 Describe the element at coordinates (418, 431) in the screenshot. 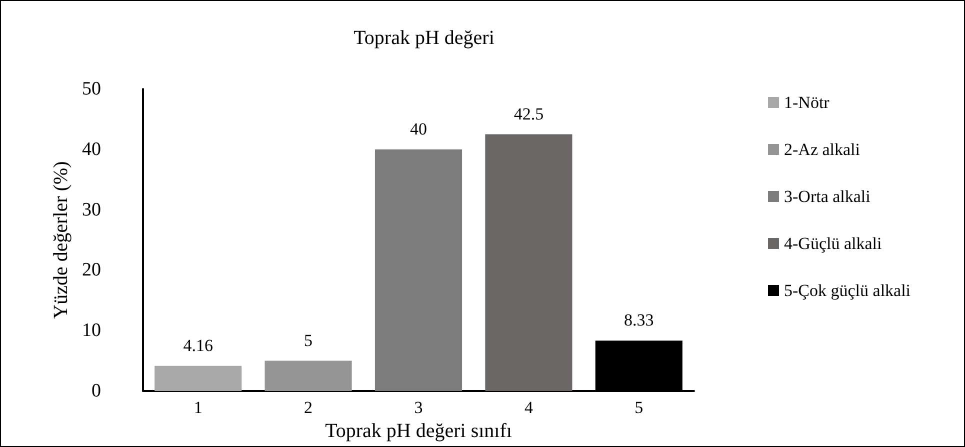

I see `x-axis-title: Toprak pH değeri sınıfı` at that location.